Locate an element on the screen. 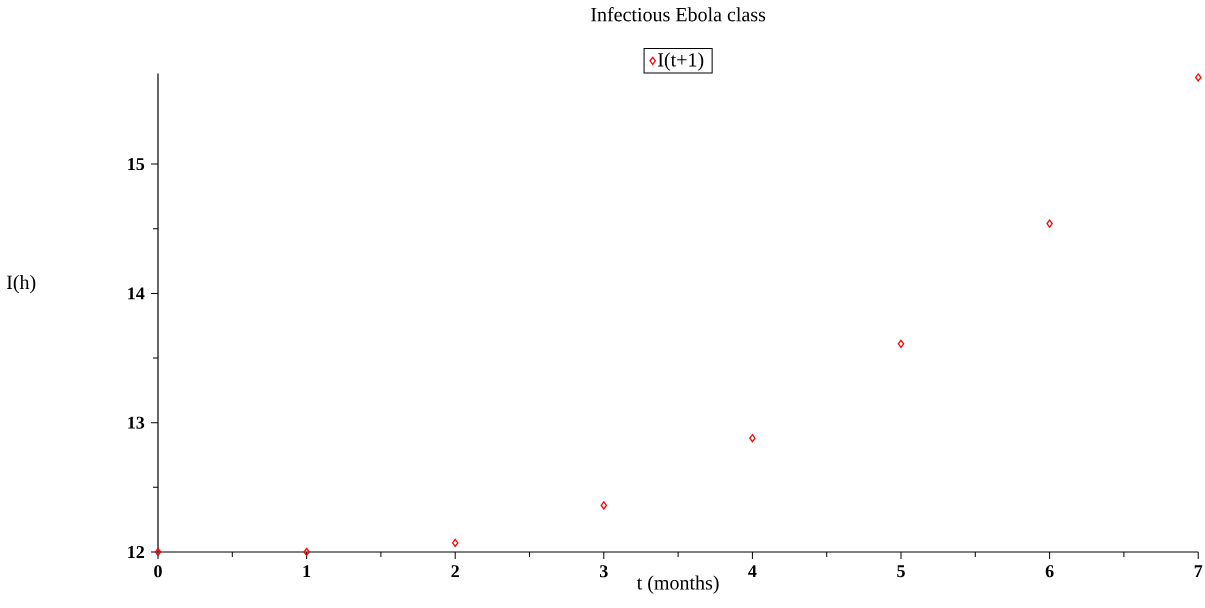 The width and height of the screenshot is (1205, 608). x-tick-label: 3 is located at coordinates (603, 571).